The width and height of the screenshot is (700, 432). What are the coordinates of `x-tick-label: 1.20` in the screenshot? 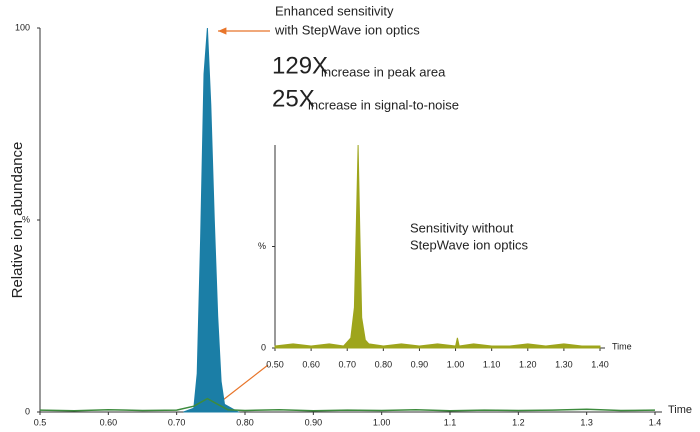 It's located at (528, 364).